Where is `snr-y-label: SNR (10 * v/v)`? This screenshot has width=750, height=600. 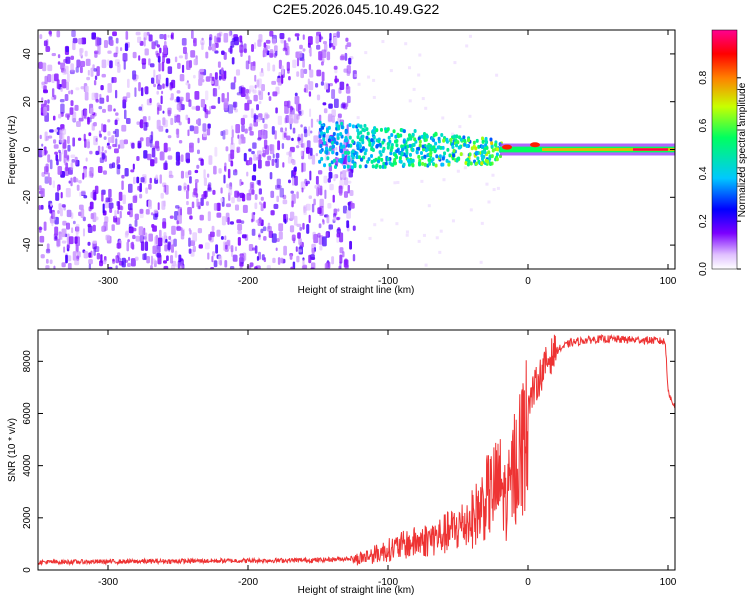
snr-y-label: SNR (10 * v/v) is located at coordinates (12, 450).